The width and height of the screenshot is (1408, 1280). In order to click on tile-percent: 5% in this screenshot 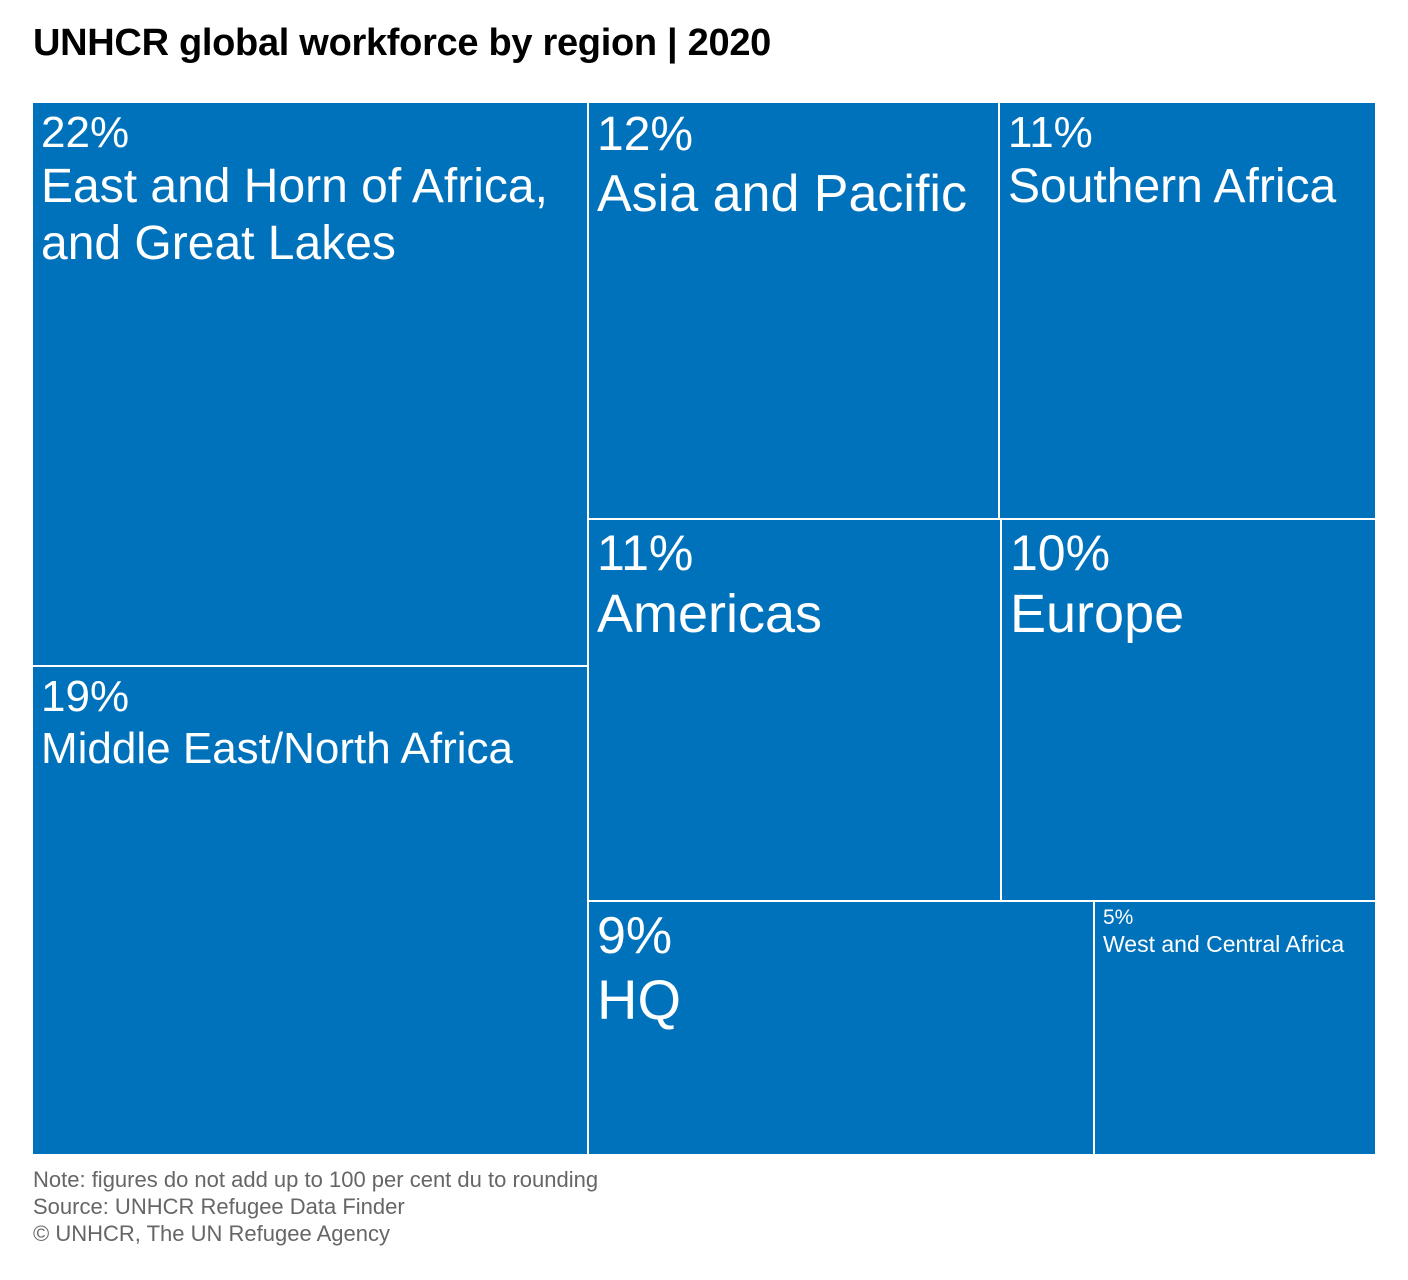, I will do `click(1118, 917)`.